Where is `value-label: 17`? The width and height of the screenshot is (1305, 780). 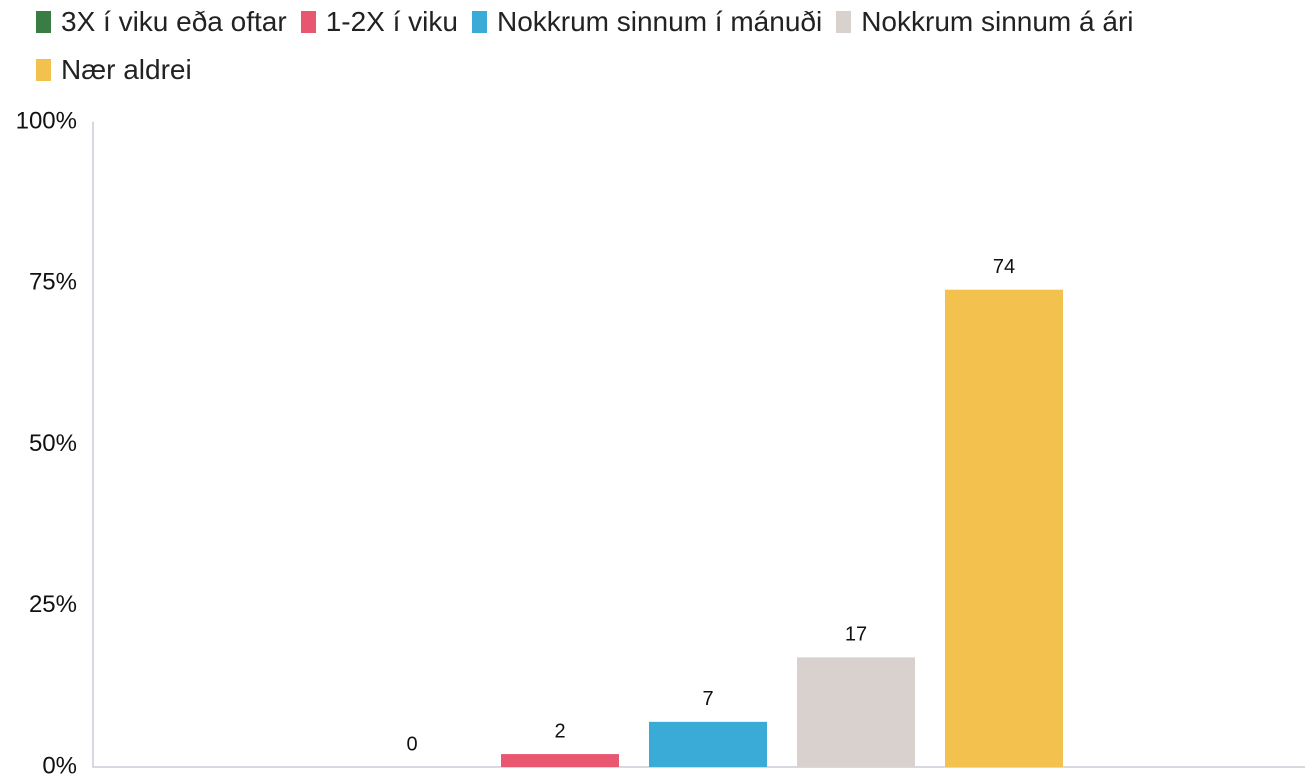
value-label: 17 is located at coordinates (856, 635).